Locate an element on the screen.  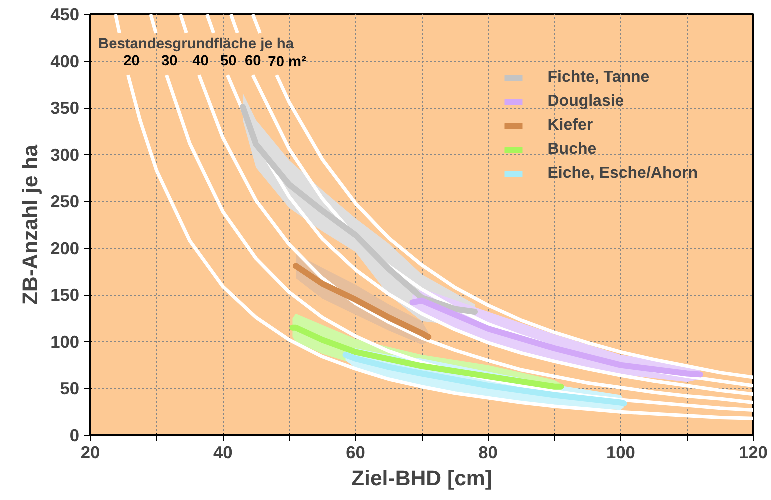
y-tick-label: 300 is located at coordinates (65, 154).